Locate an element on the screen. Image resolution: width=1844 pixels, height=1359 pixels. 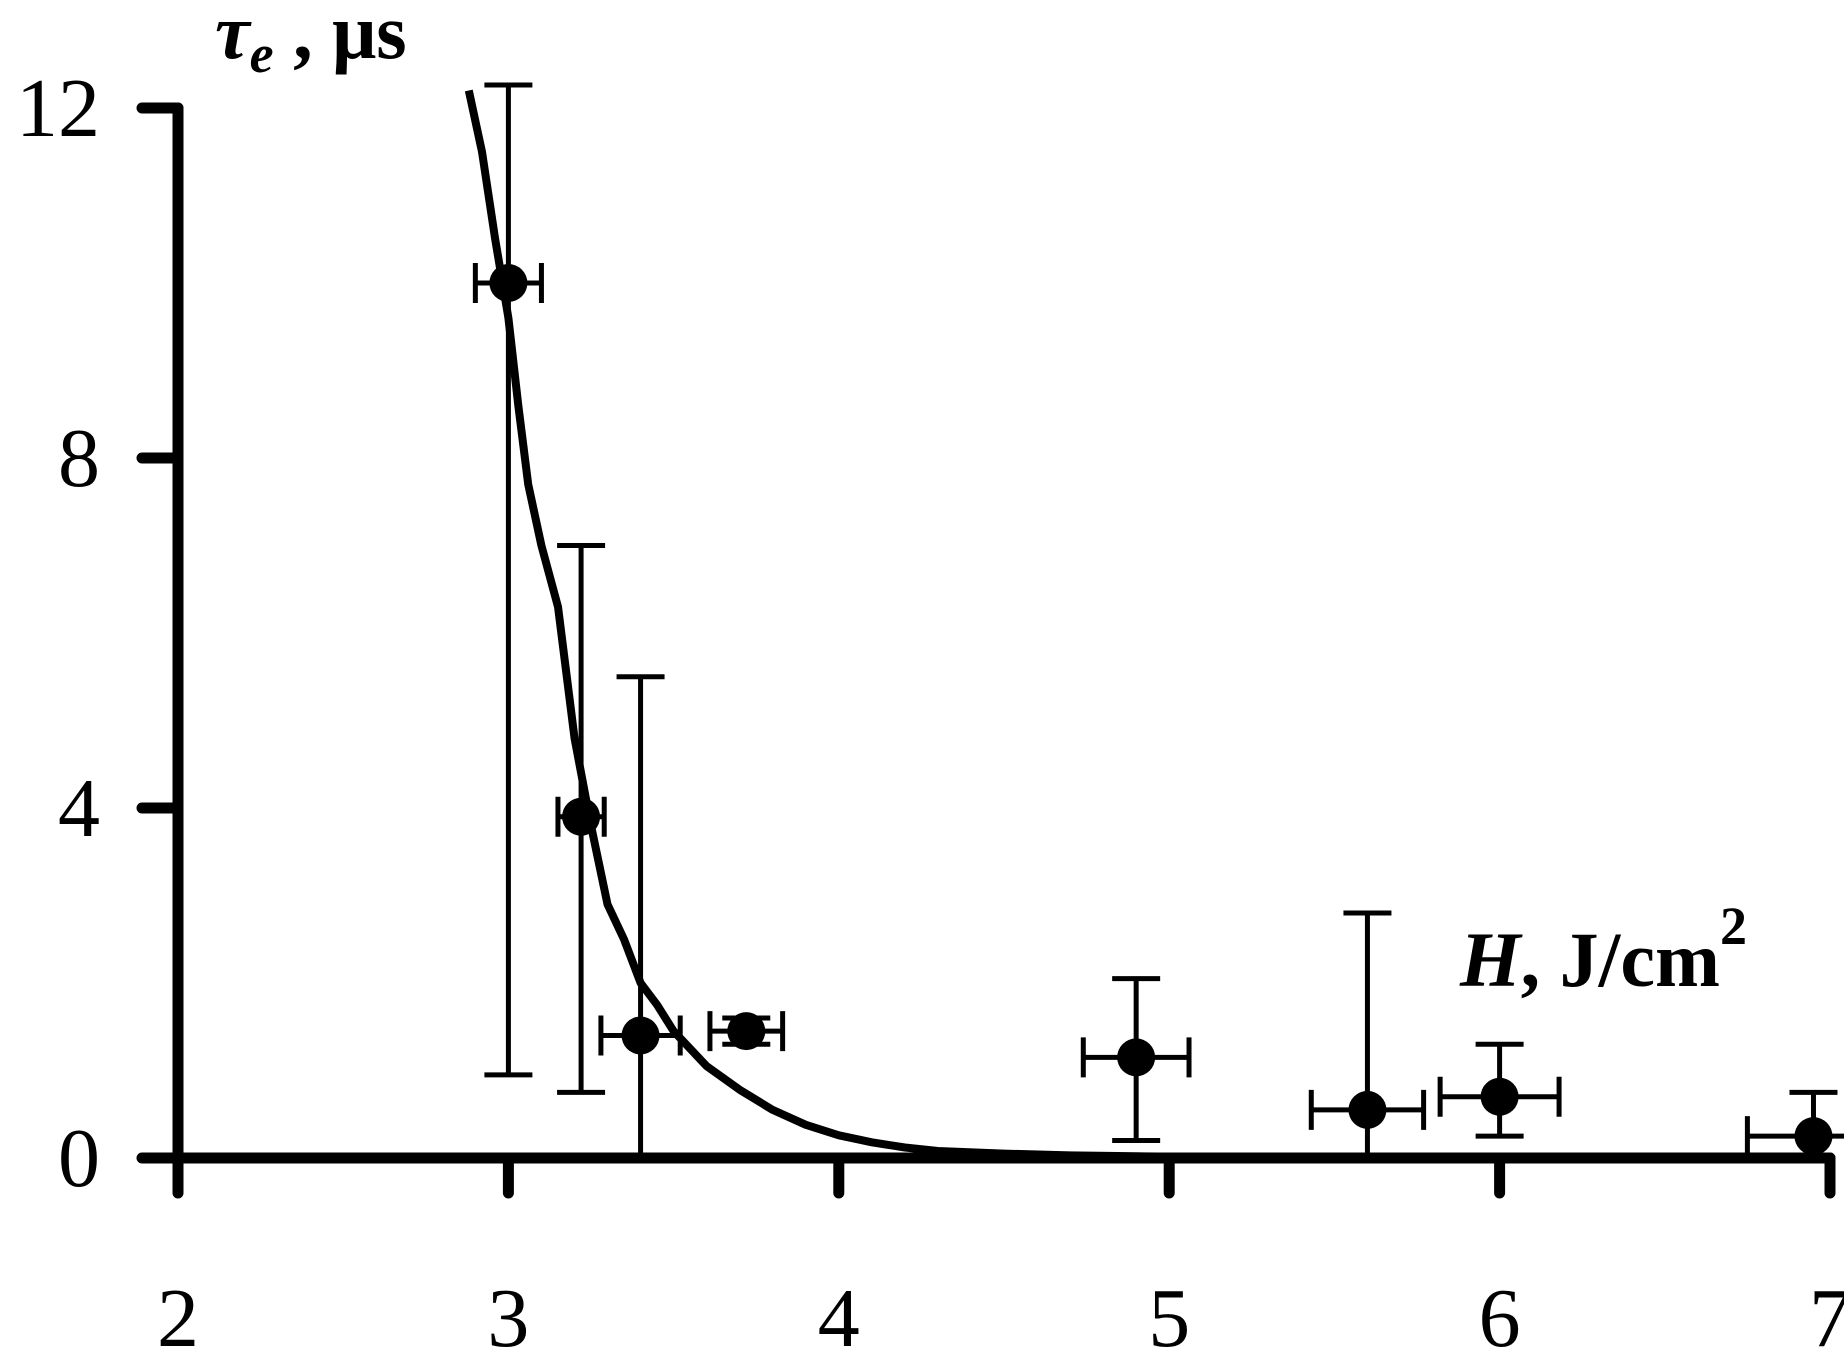
x-tick-label: 7 is located at coordinates (1826, 1315).